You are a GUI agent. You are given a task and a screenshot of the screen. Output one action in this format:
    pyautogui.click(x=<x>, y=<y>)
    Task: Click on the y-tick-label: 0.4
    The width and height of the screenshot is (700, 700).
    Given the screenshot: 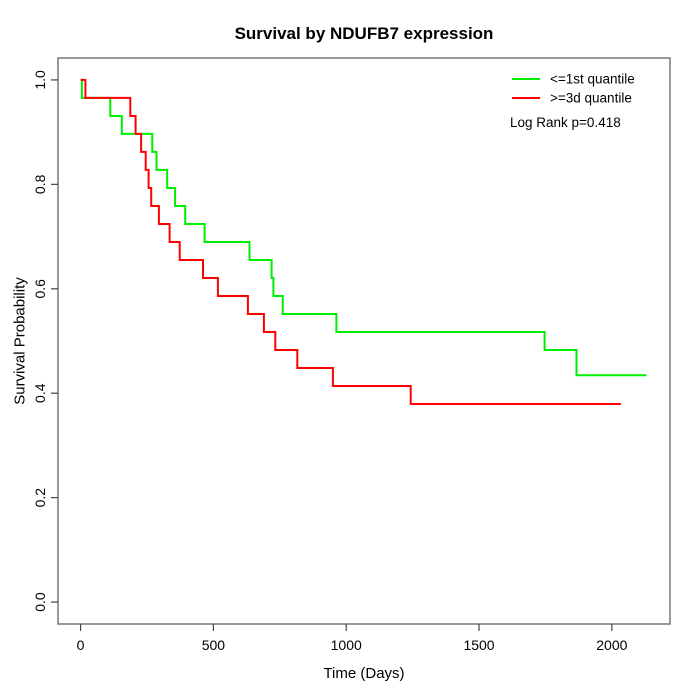 What is the action you would take?
    pyautogui.click(x=40, y=393)
    